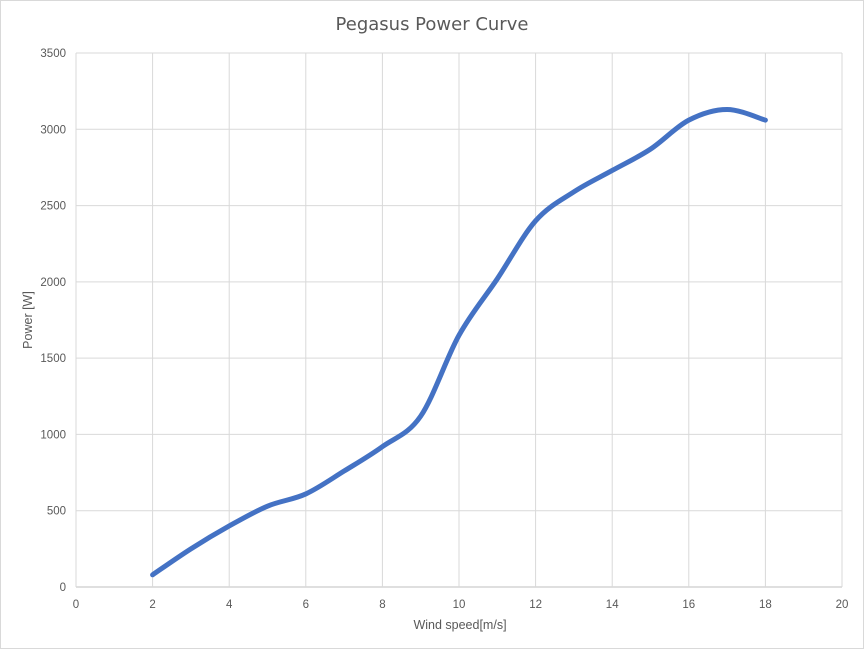 The height and width of the screenshot is (649, 864). I want to click on x-tick-label: 20, so click(842, 605).